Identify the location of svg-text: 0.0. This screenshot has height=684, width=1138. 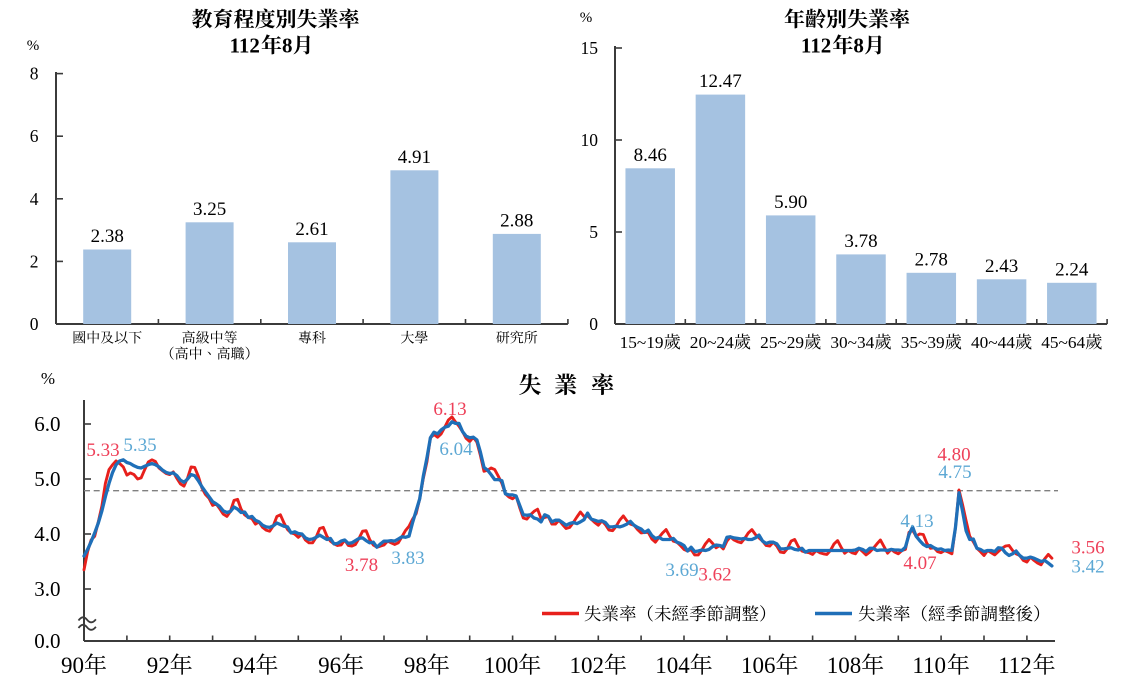
(47, 641).